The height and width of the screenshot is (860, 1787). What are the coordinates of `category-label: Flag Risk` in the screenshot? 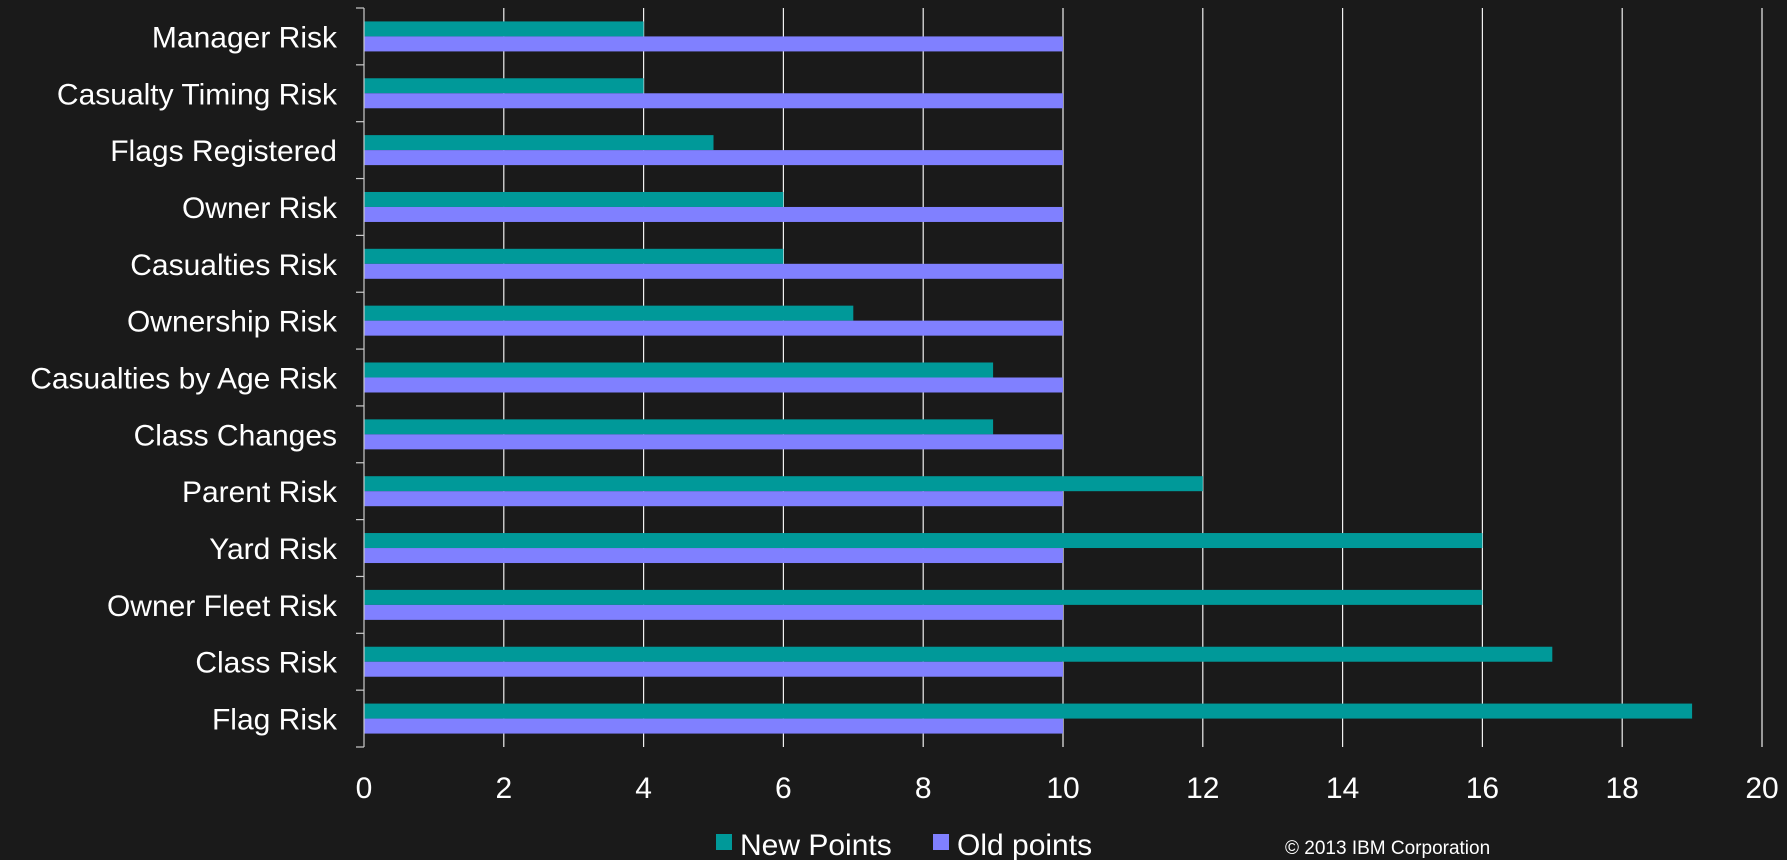 It's located at (275, 720).